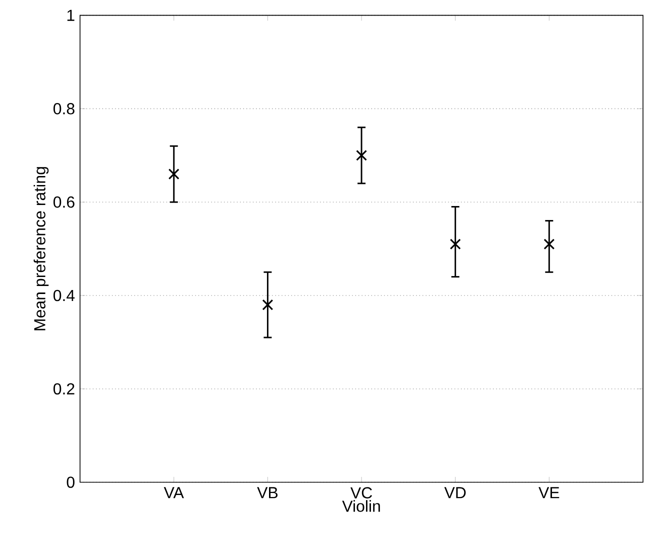 The width and height of the screenshot is (663, 538). What do you see at coordinates (63, 202) in the screenshot?
I see `y-tick-label: 0.6` at bounding box center [63, 202].